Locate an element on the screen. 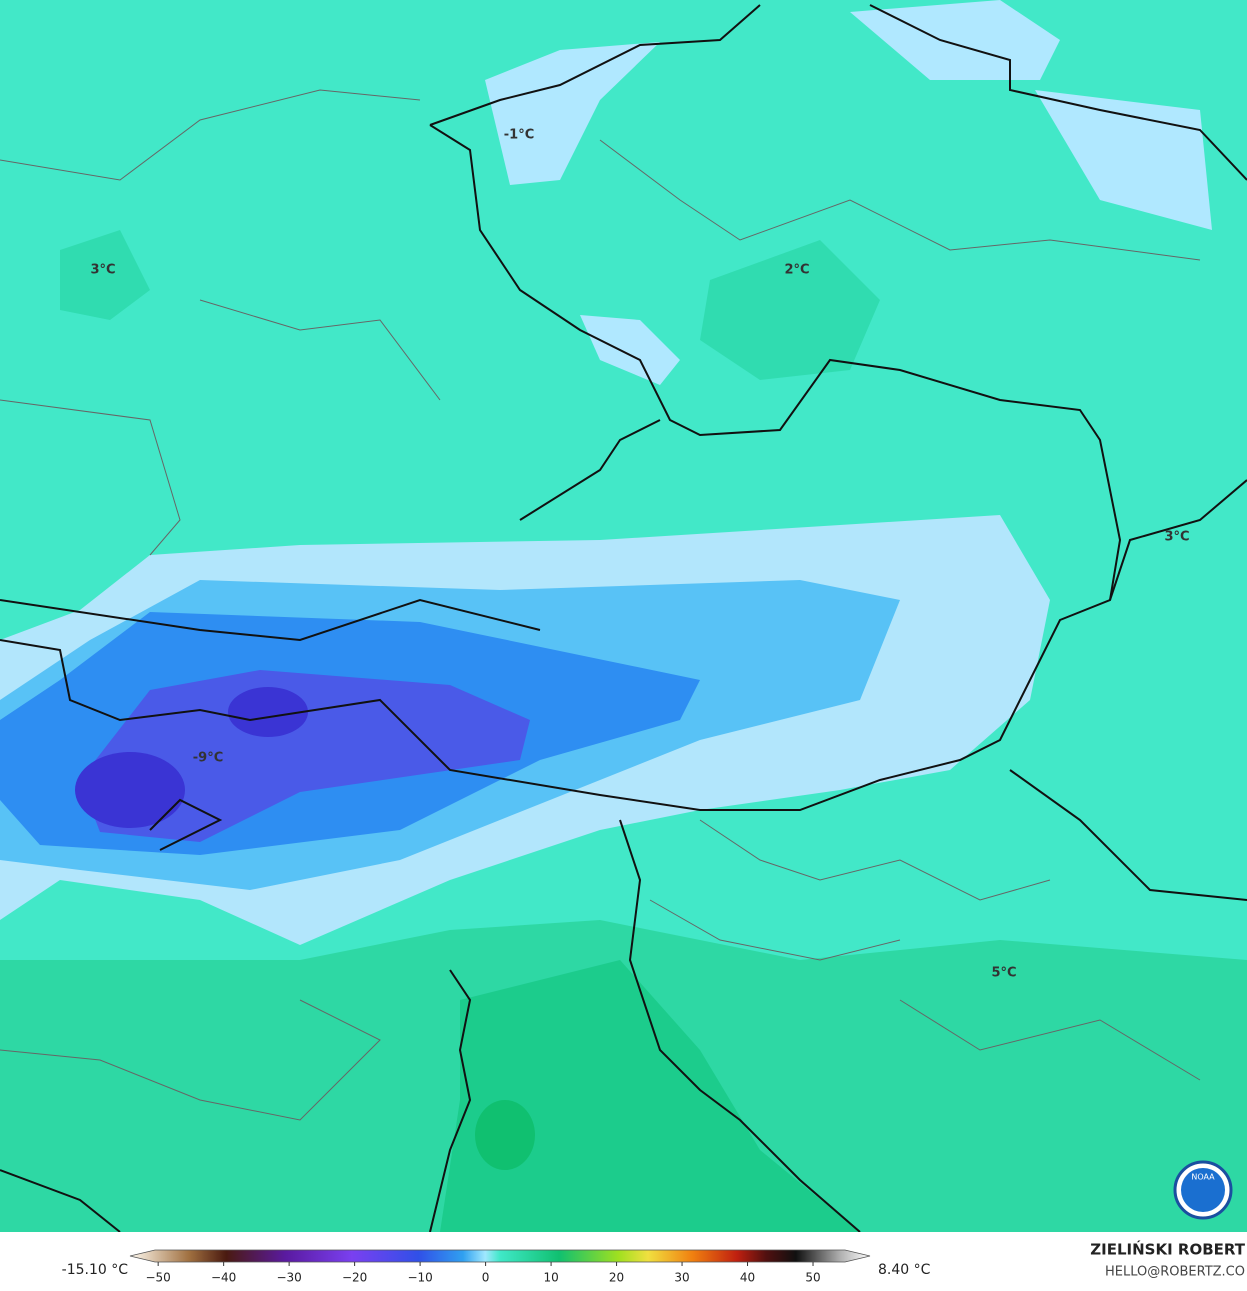 The width and height of the screenshot is (1247, 1291). colorbar-tick-label: 40 is located at coordinates (747, 1278).